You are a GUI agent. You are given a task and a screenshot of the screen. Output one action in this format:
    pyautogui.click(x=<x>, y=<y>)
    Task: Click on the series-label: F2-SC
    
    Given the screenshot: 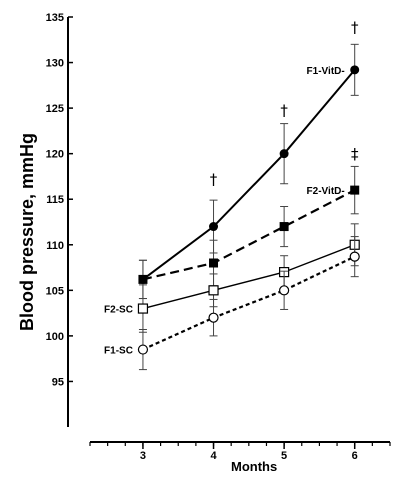 What is the action you would take?
    pyautogui.click(x=118, y=310)
    